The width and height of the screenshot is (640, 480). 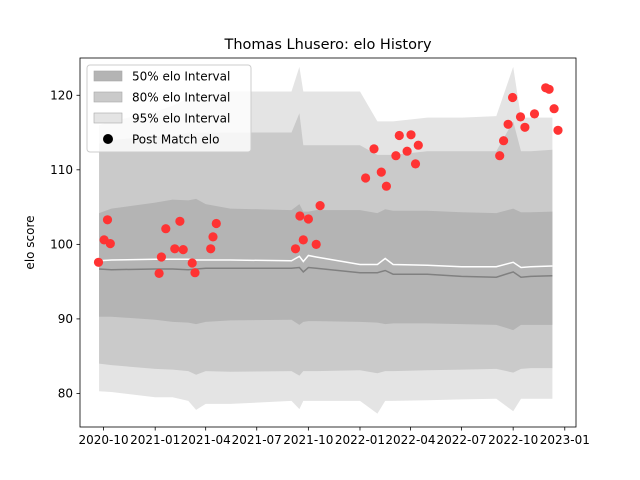 What do you see at coordinates (175, 140) in the screenshot?
I see `legend-label: Post Match elo` at bounding box center [175, 140].